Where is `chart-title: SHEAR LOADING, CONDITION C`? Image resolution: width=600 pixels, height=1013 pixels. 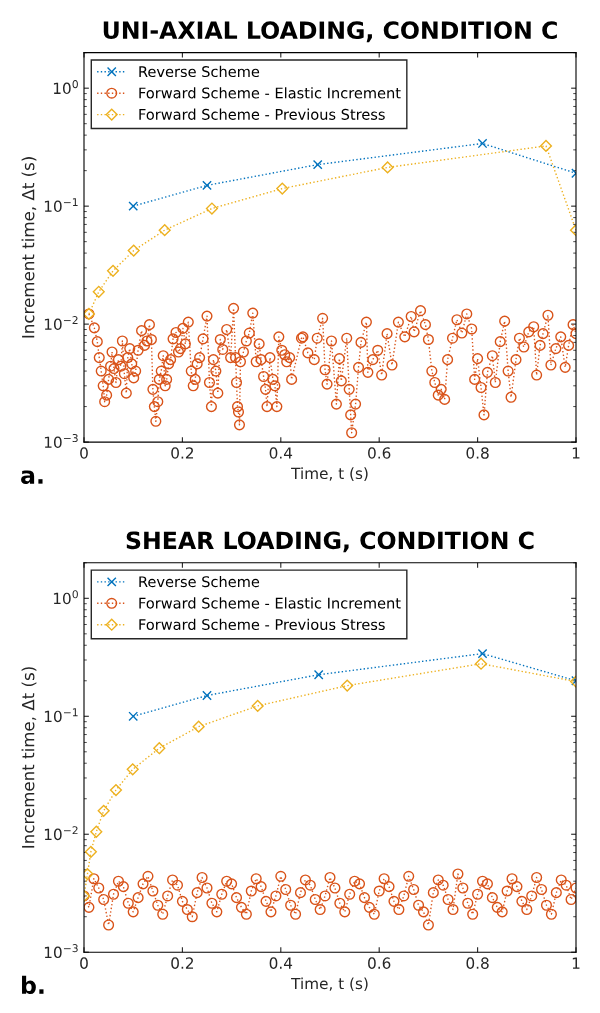
chart-title: SHEAR LOADING, CONDITION C is located at coordinates (330, 542).